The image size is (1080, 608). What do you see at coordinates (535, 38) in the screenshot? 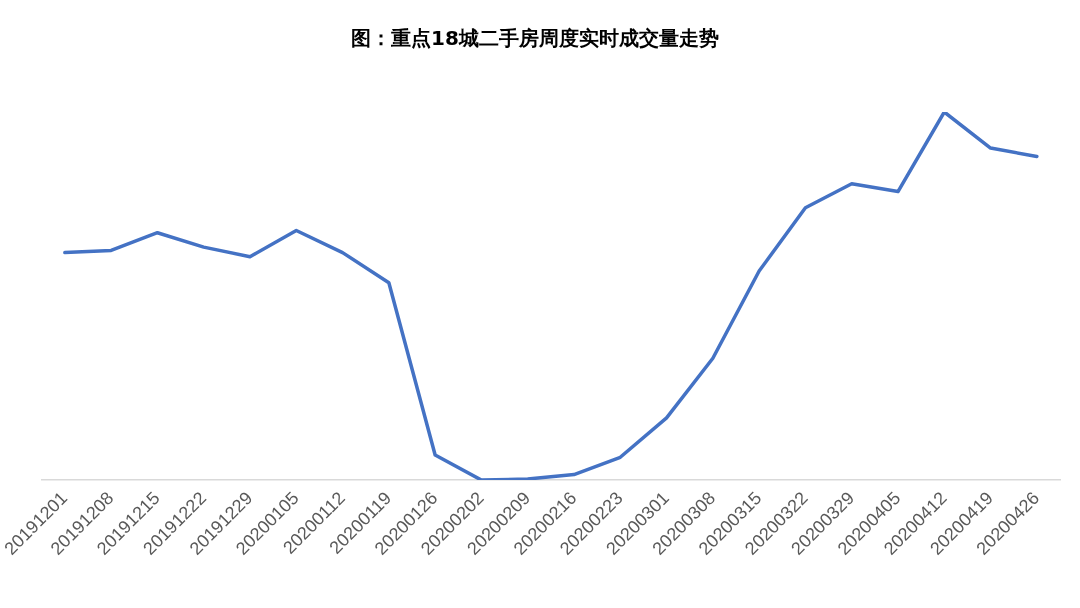
I see `chart-title: 图：重点18城二手房周度实时成交量走势` at bounding box center [535, 38].